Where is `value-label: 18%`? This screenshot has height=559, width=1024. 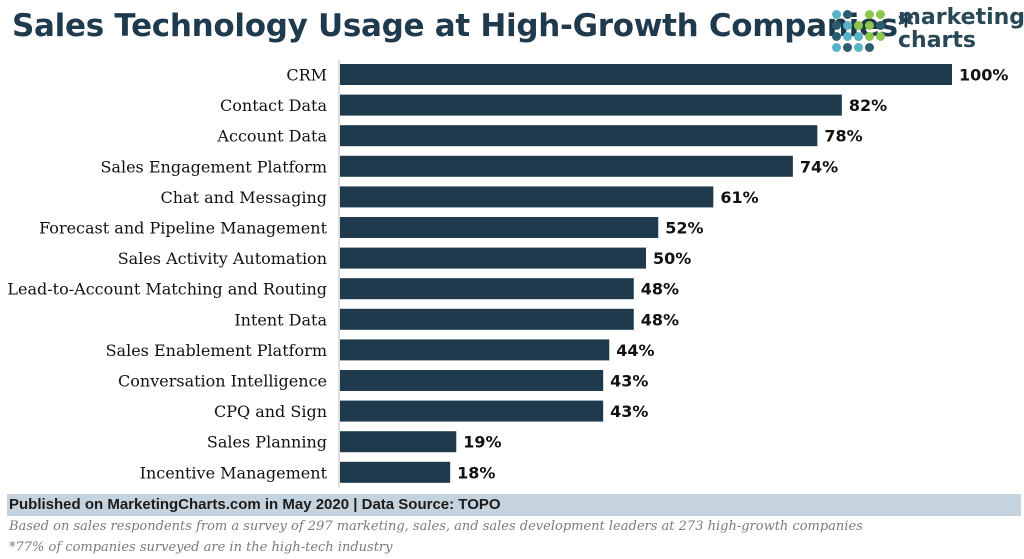 value-label: 18% is located at coordinates (476, 472).